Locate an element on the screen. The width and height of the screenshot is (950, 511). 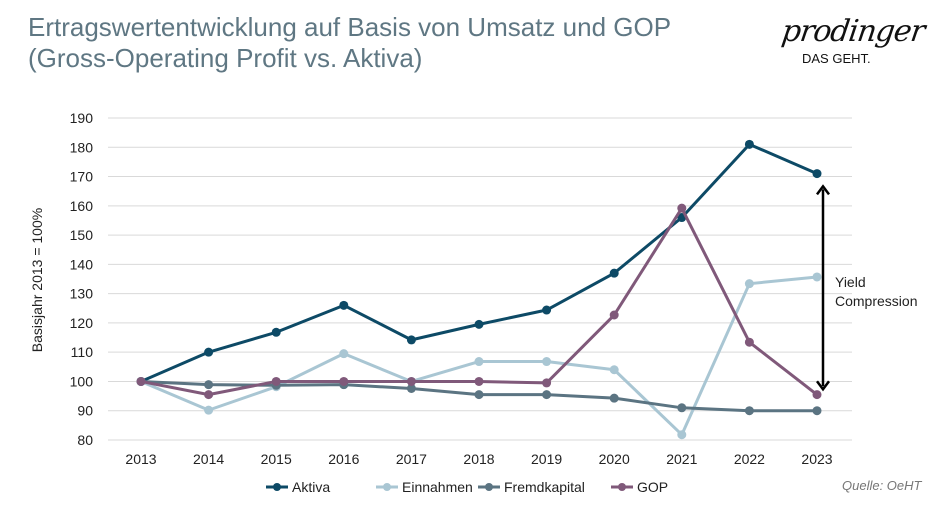
arrow-head-down-icon is located at coordinates (823, 386).